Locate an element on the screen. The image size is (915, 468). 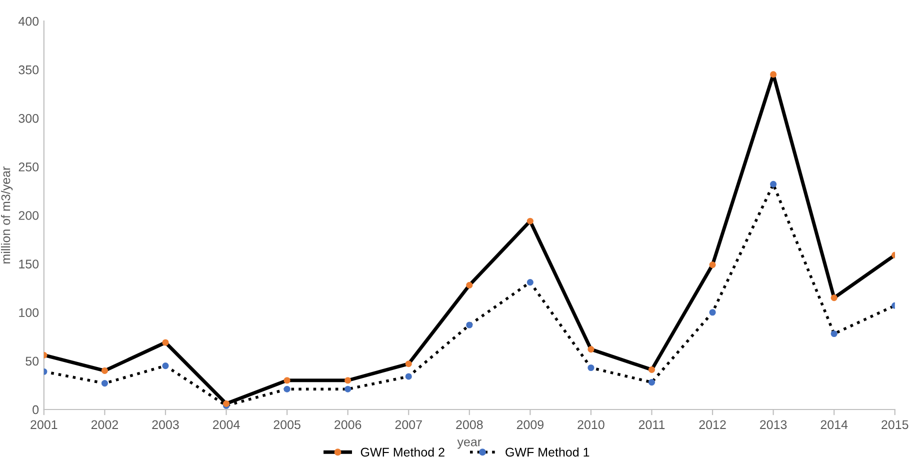
x-tick-label: 2009 is located at coordinates (530, 425).